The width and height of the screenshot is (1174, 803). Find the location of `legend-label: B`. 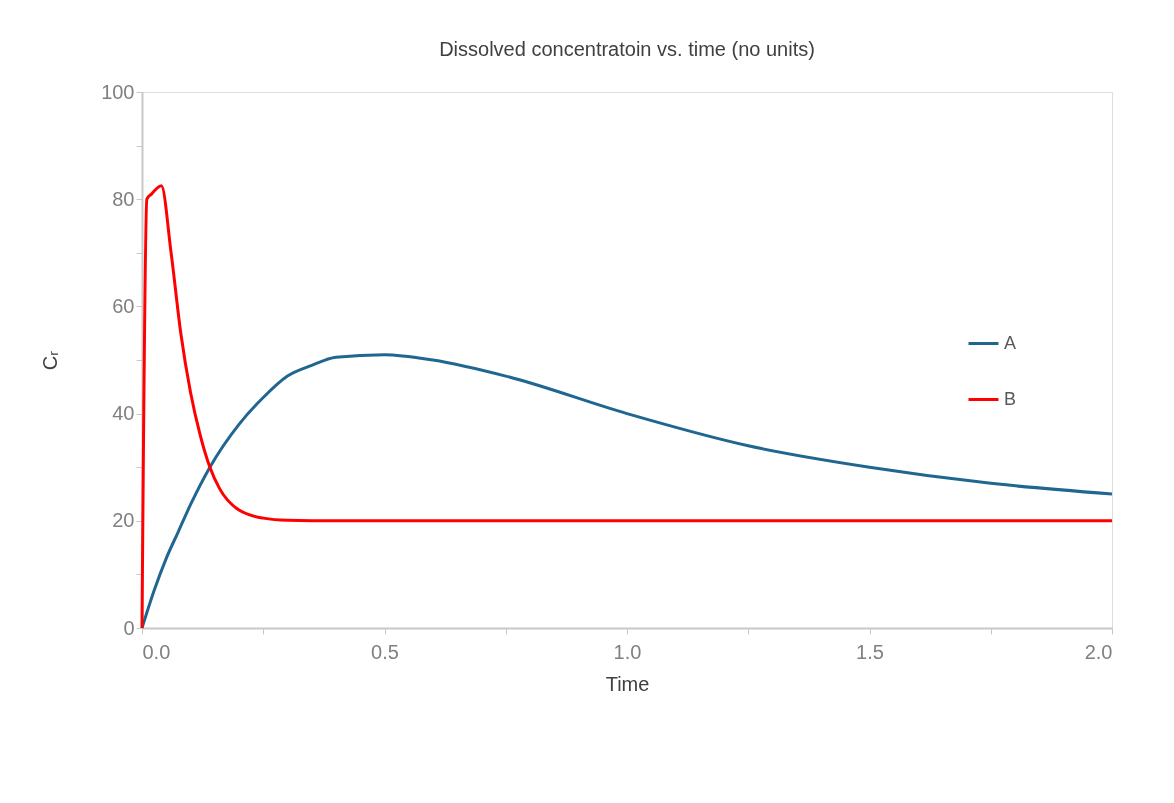

legend-label: B is located at coordinates (1010, 398).